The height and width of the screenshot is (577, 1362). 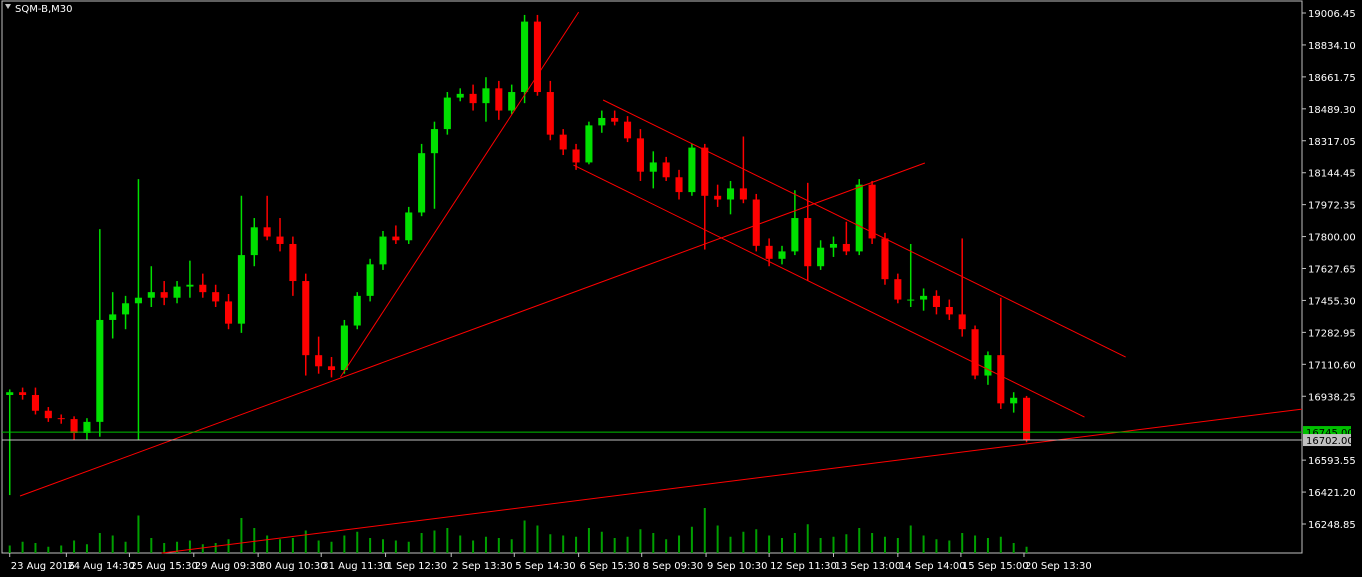 I want to click on y-tick-label: 18489.30, so click(x=1332, y=110).